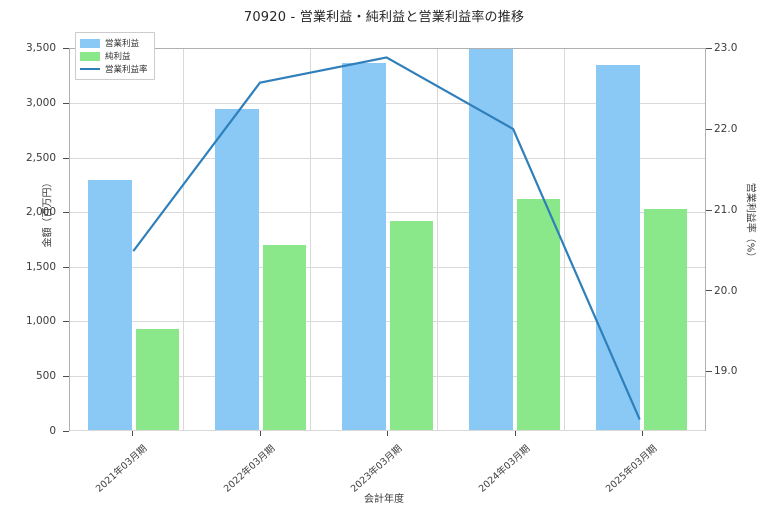 This screenshot has width=768, height=512. I want to click on legend-item-label: 営業利益, so click(122, 44).